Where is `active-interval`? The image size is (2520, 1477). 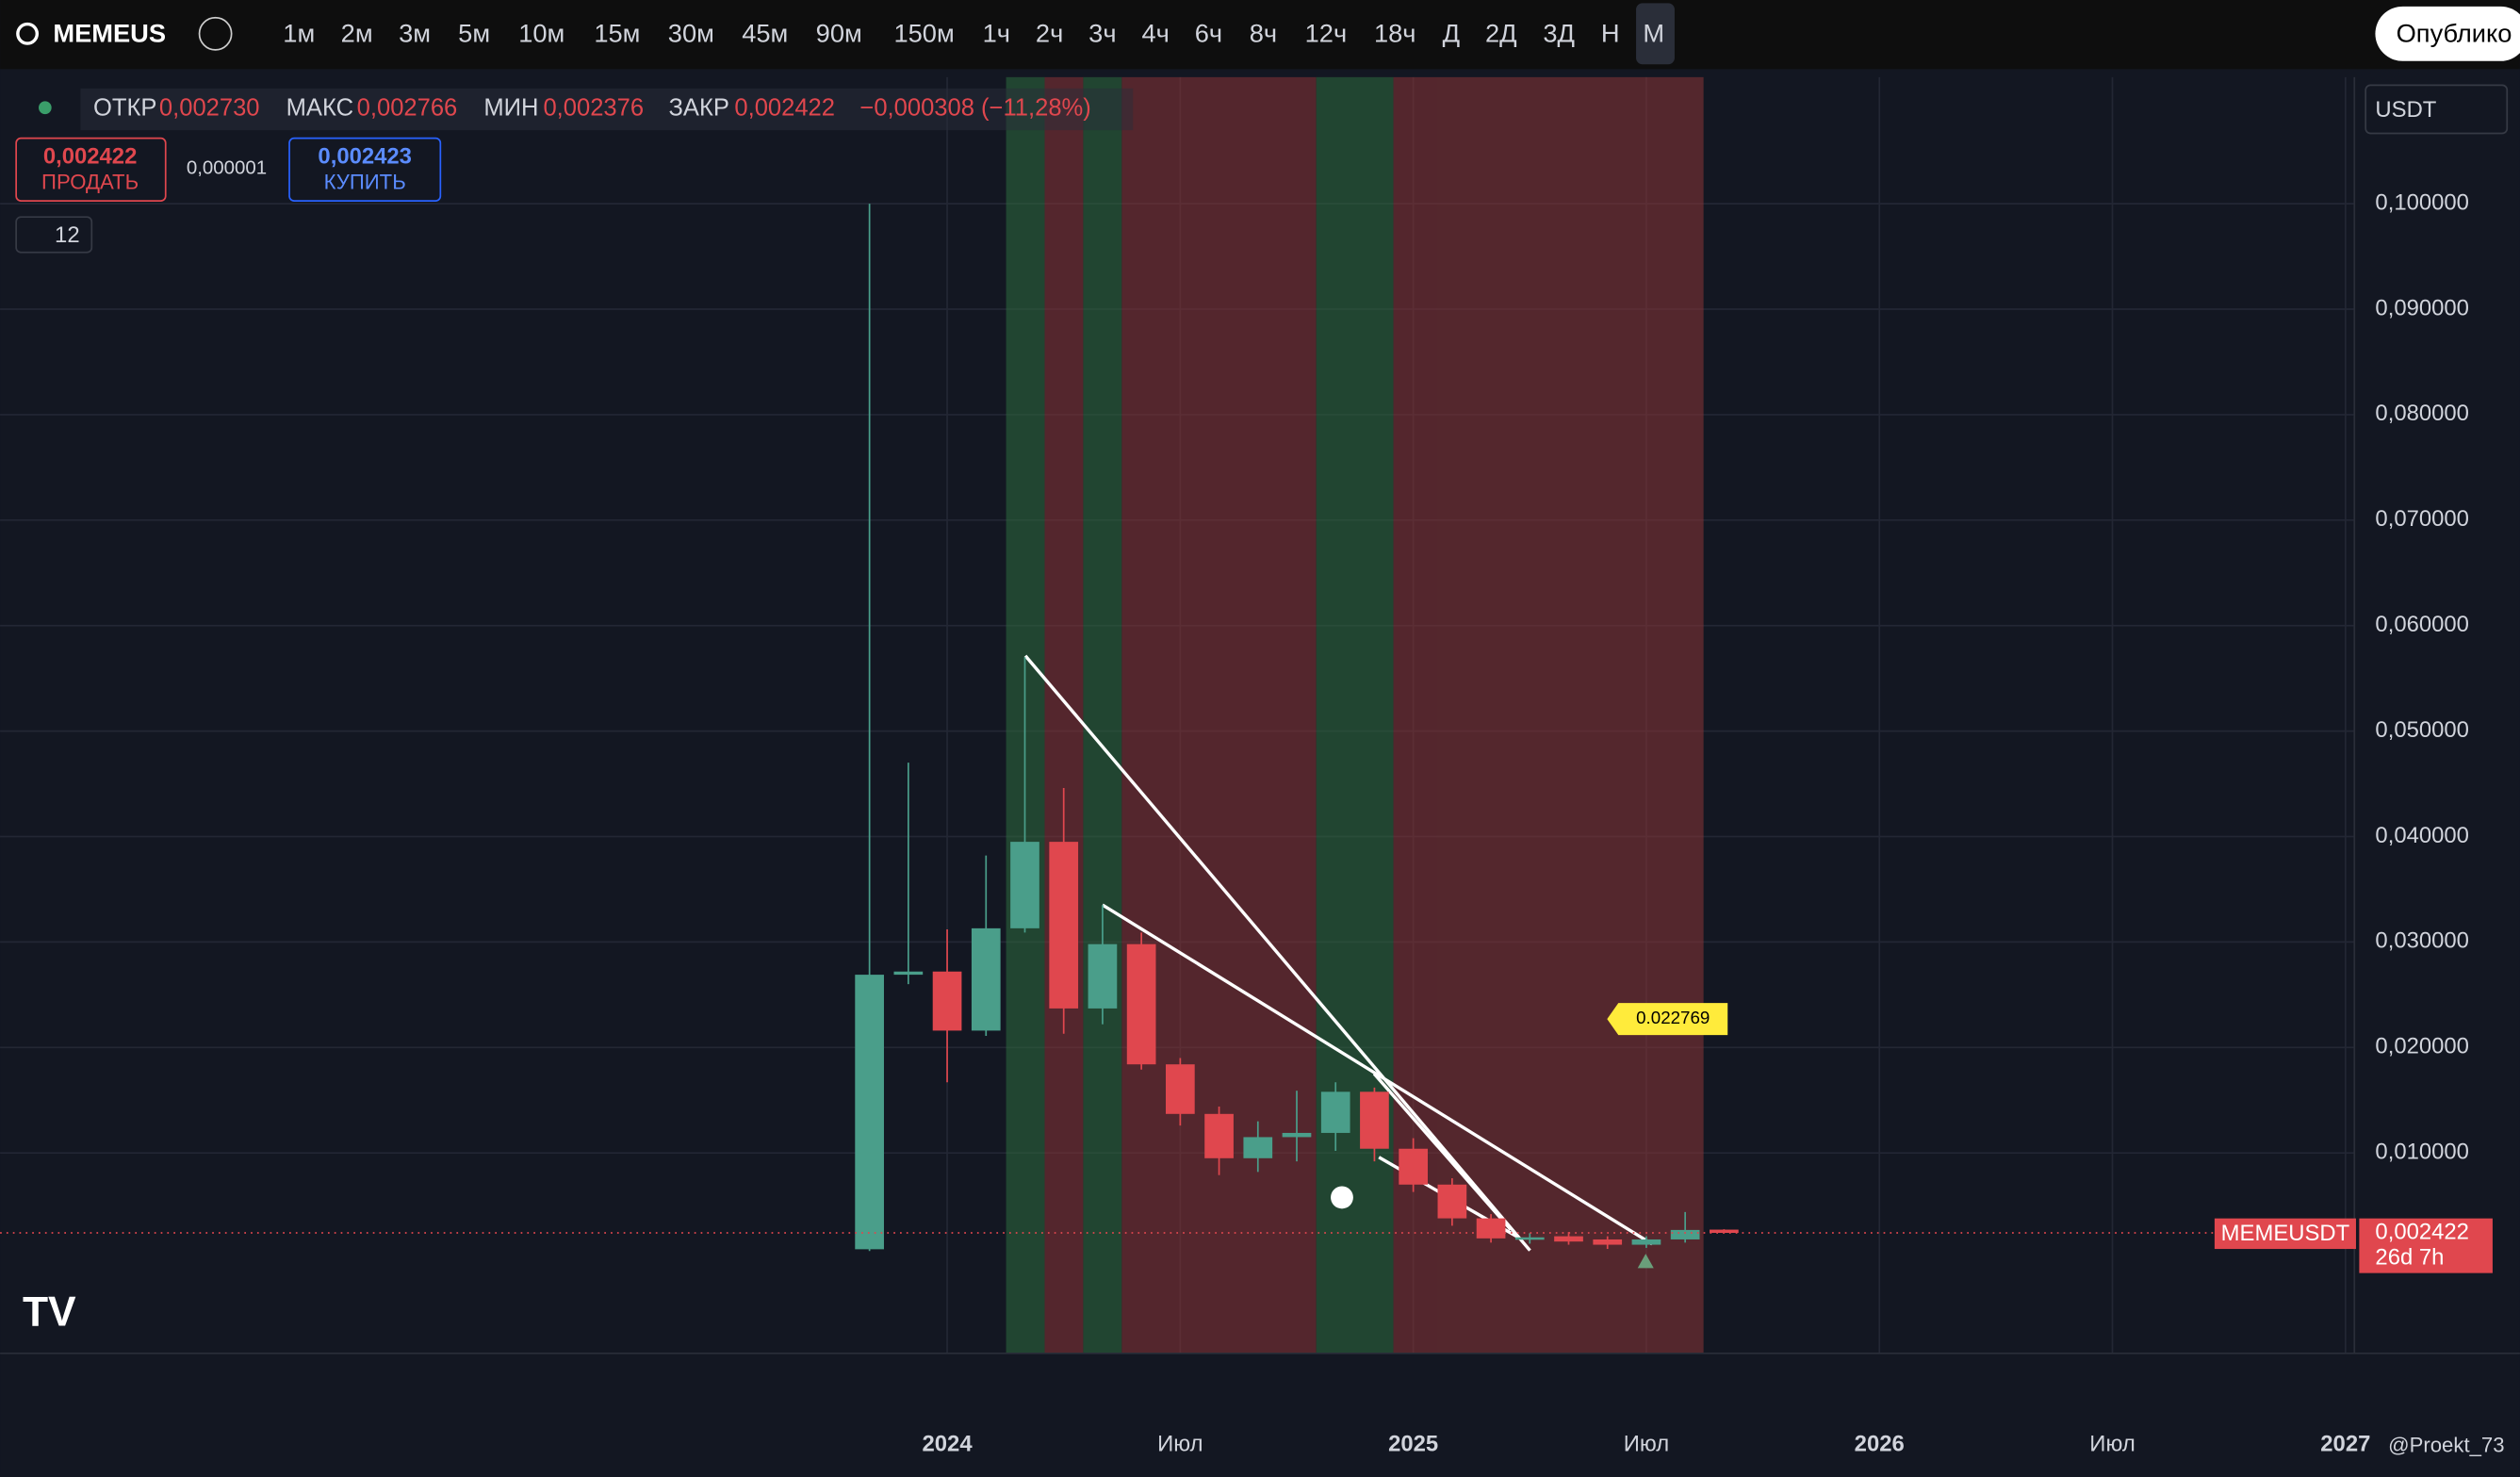 active-interval is located at coordinates (1655, 34).